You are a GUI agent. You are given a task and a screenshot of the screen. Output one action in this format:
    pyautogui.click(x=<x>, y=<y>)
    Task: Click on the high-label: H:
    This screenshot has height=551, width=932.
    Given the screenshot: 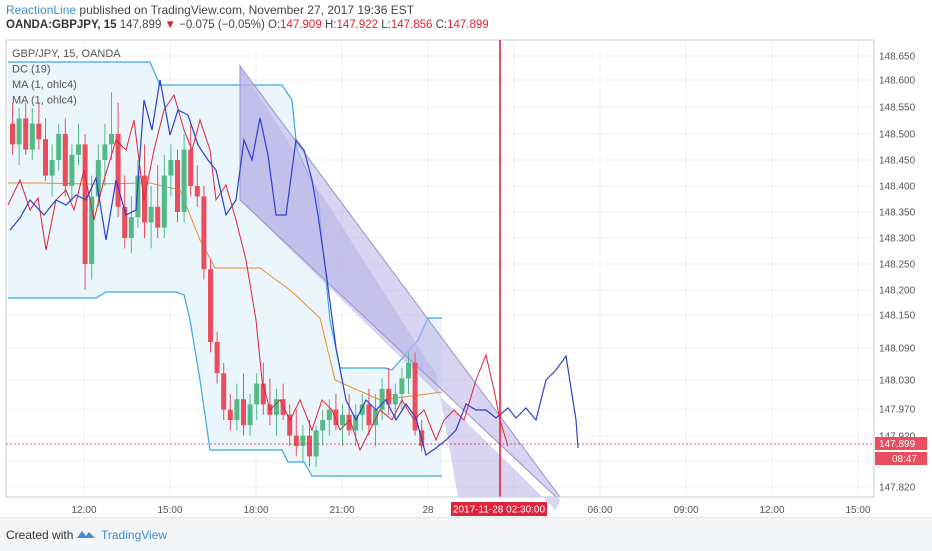 What is the action you would take?
    pyautogui.click(x=330, y=25)
    